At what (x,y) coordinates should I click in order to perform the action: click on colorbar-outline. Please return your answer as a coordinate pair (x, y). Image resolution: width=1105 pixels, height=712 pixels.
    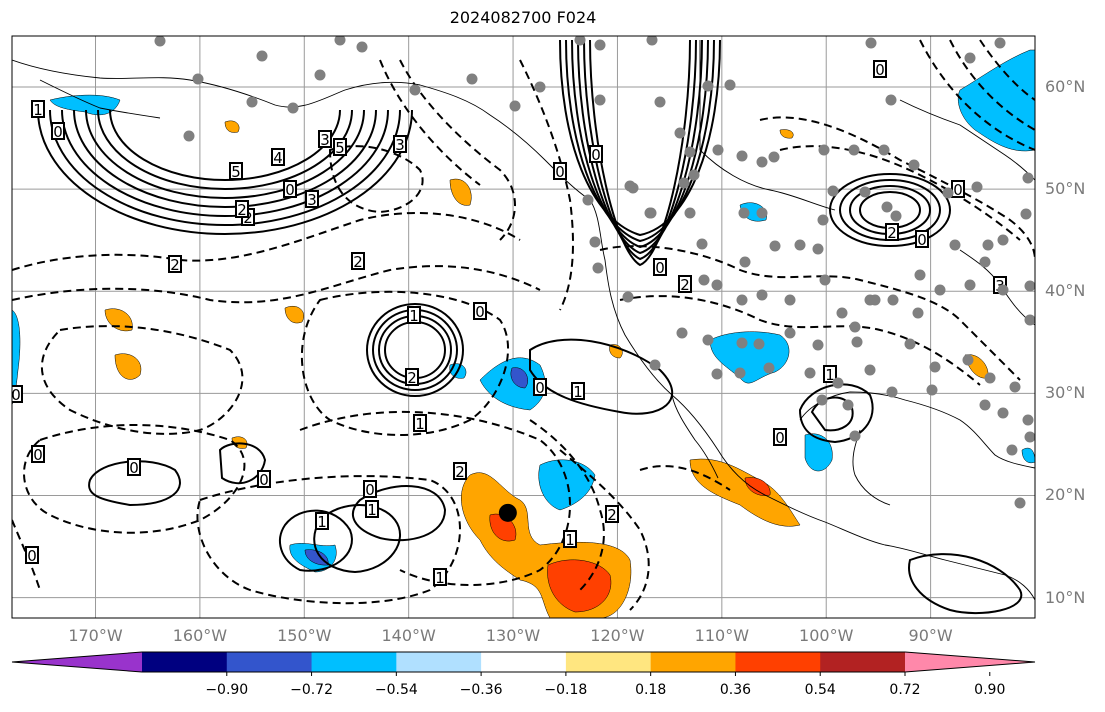
    Looking at the image, I should click on (523, 662).